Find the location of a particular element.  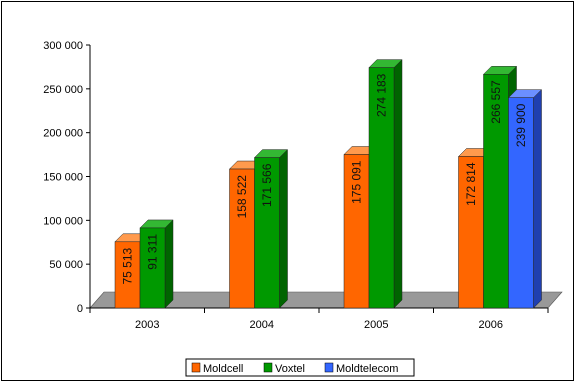

bar-moldcell-2004 is located at coordinates (242, 238).